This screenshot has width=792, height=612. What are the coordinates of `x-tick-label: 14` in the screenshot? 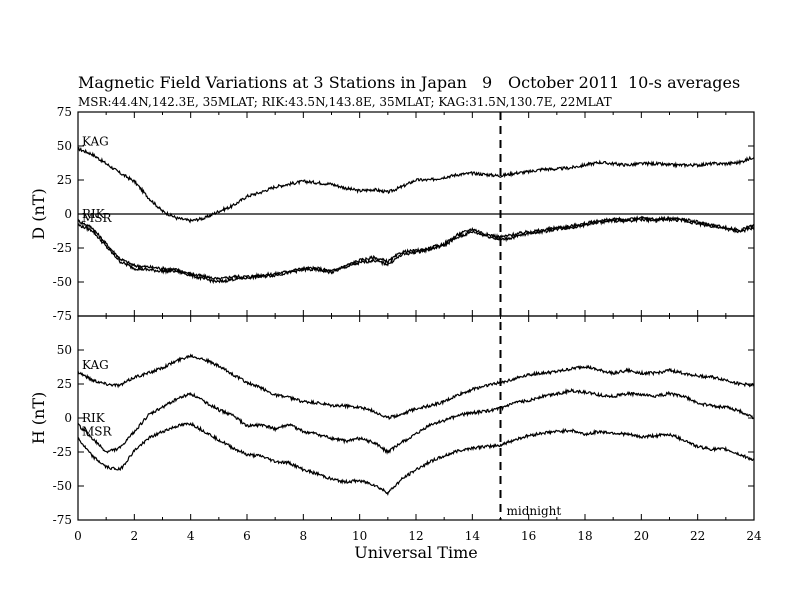 It's located at (473, 536).